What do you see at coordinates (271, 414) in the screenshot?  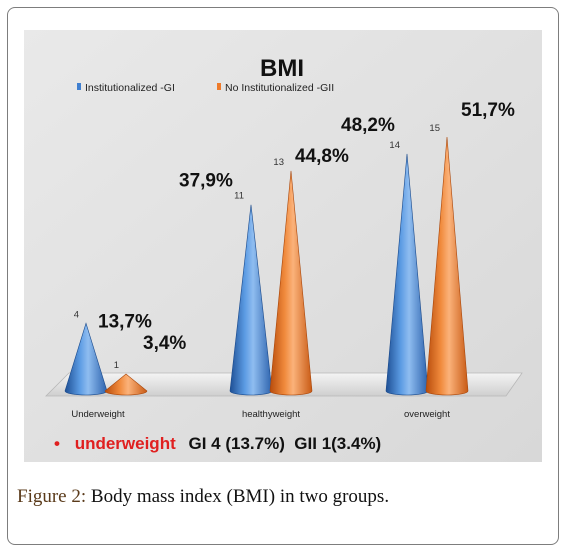 I see `category-label-healthyweight: healthyweight` at bounding box center [271, 414].